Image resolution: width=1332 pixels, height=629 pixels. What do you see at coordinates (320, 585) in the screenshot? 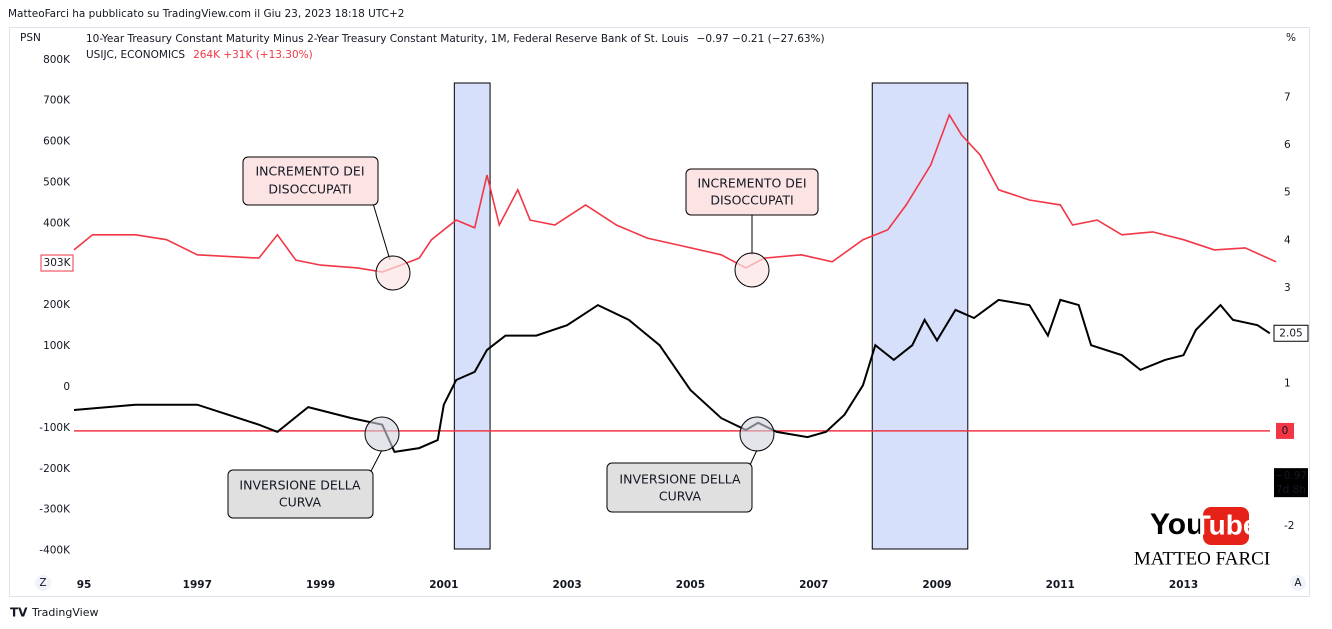
I see `x-tick-label: 1999` at bounding box center [320, 585].